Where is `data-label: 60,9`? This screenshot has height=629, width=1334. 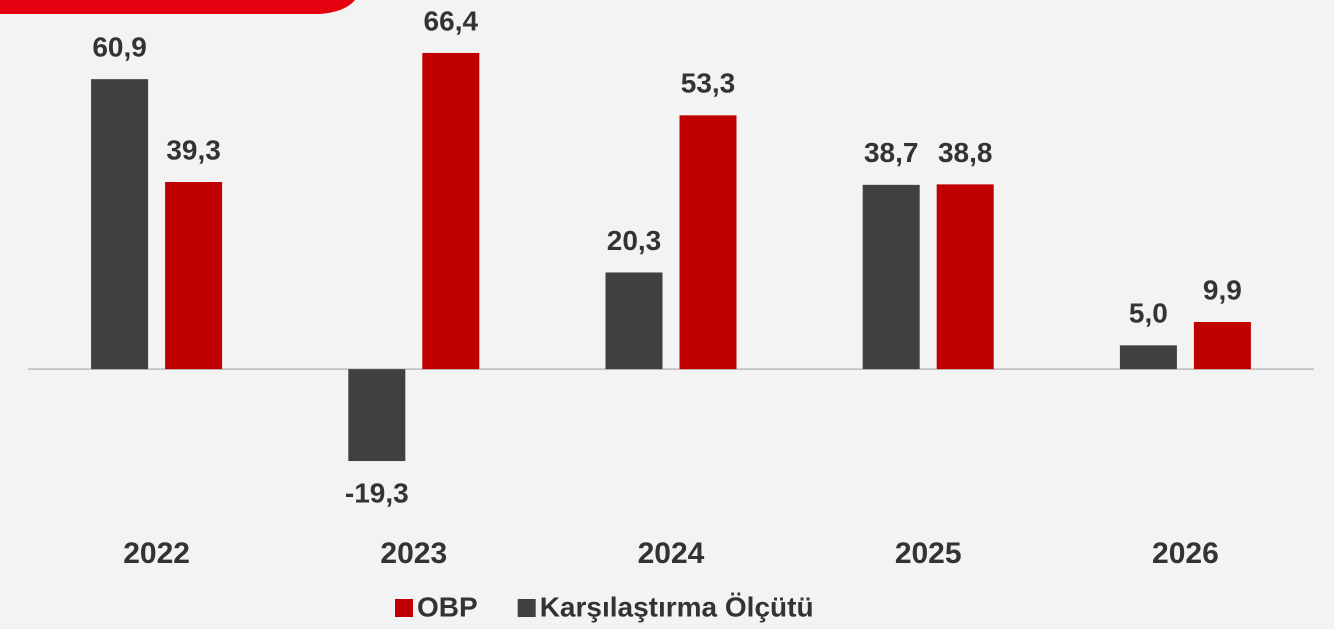
data-label: 60,9 is located at coordinates (119, 47).